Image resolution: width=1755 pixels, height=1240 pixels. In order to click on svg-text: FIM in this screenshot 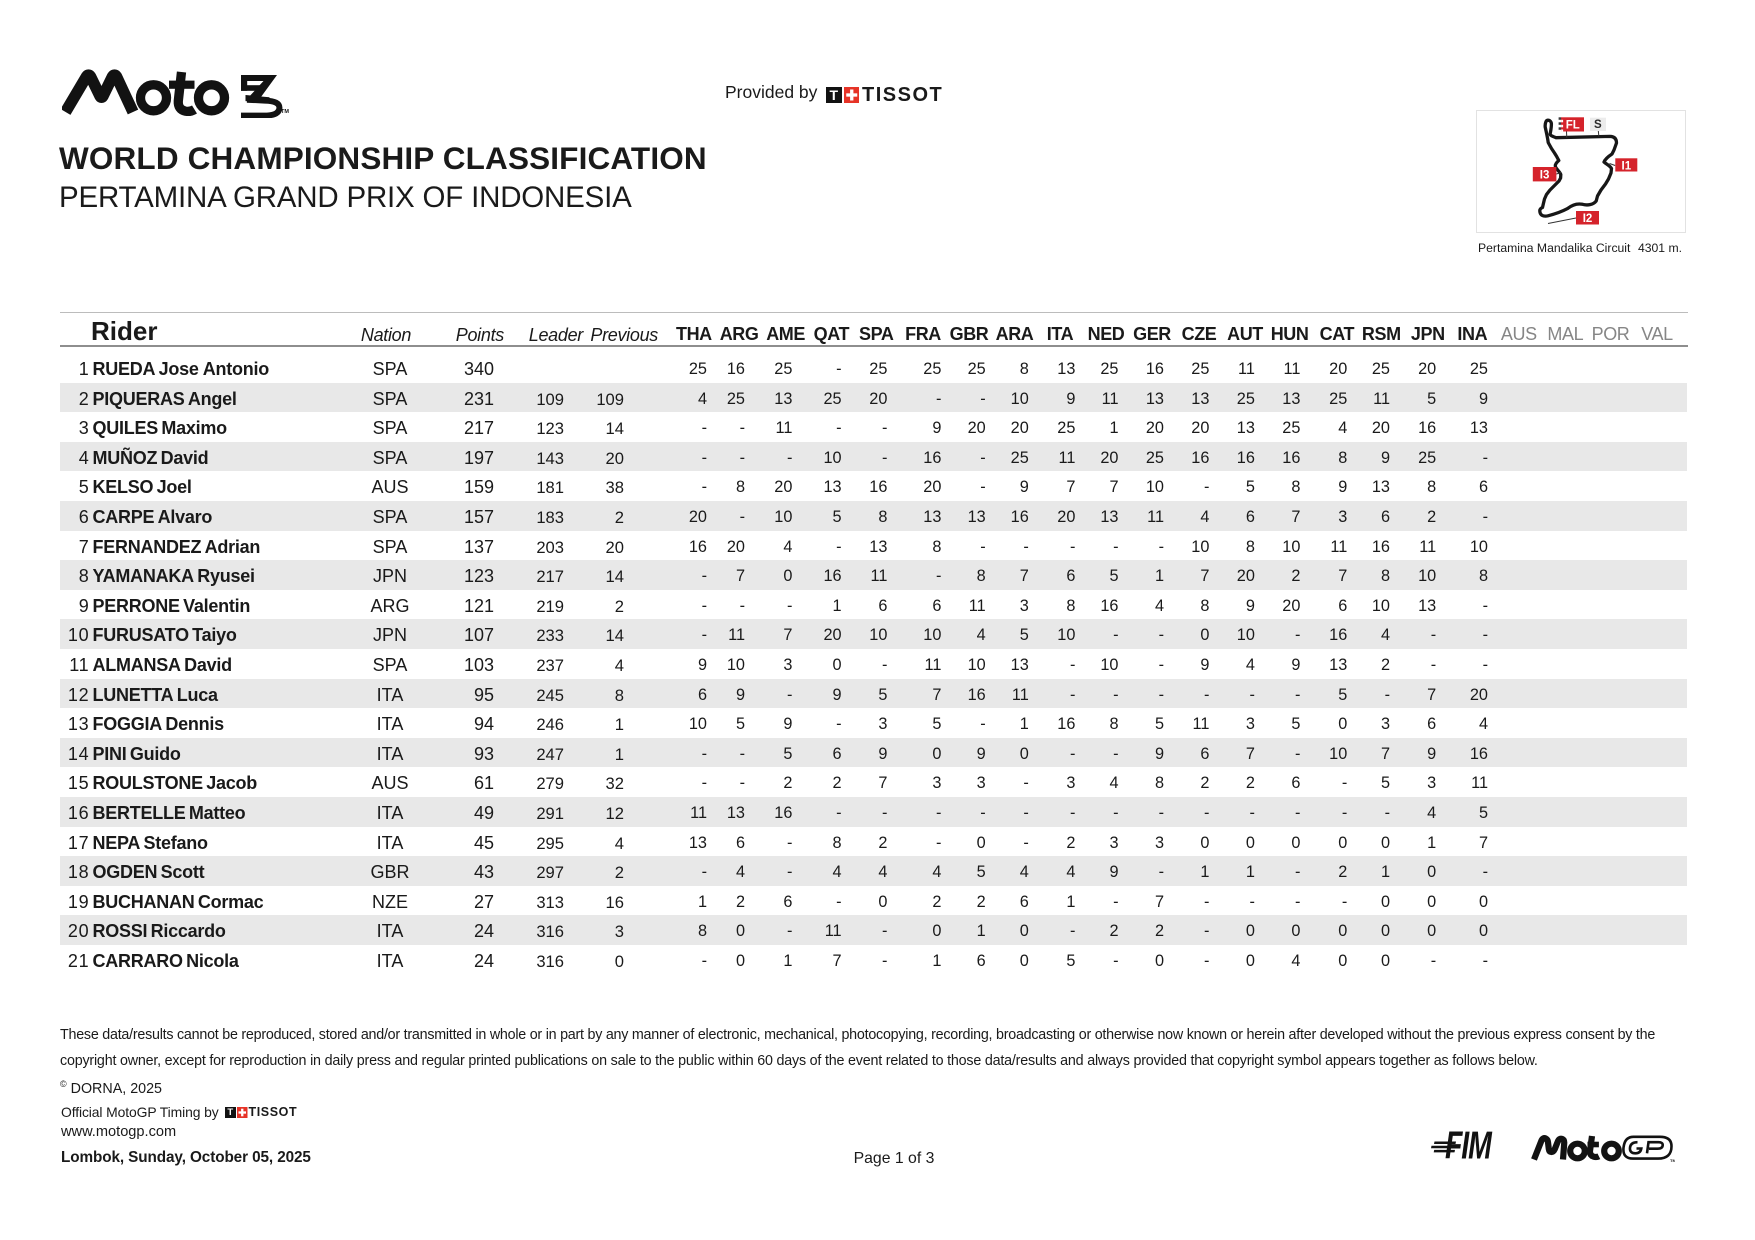, I will do `click(1469, 1145)`.